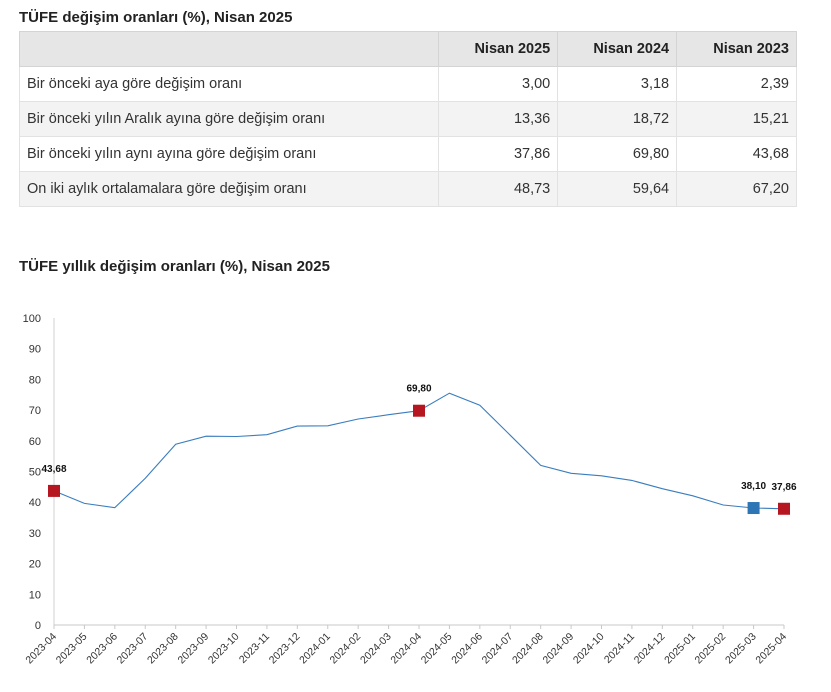  Describe the element at coordinates (650, 649) in the screenshot. I see `x-tick-label: 2024-12` at that location.